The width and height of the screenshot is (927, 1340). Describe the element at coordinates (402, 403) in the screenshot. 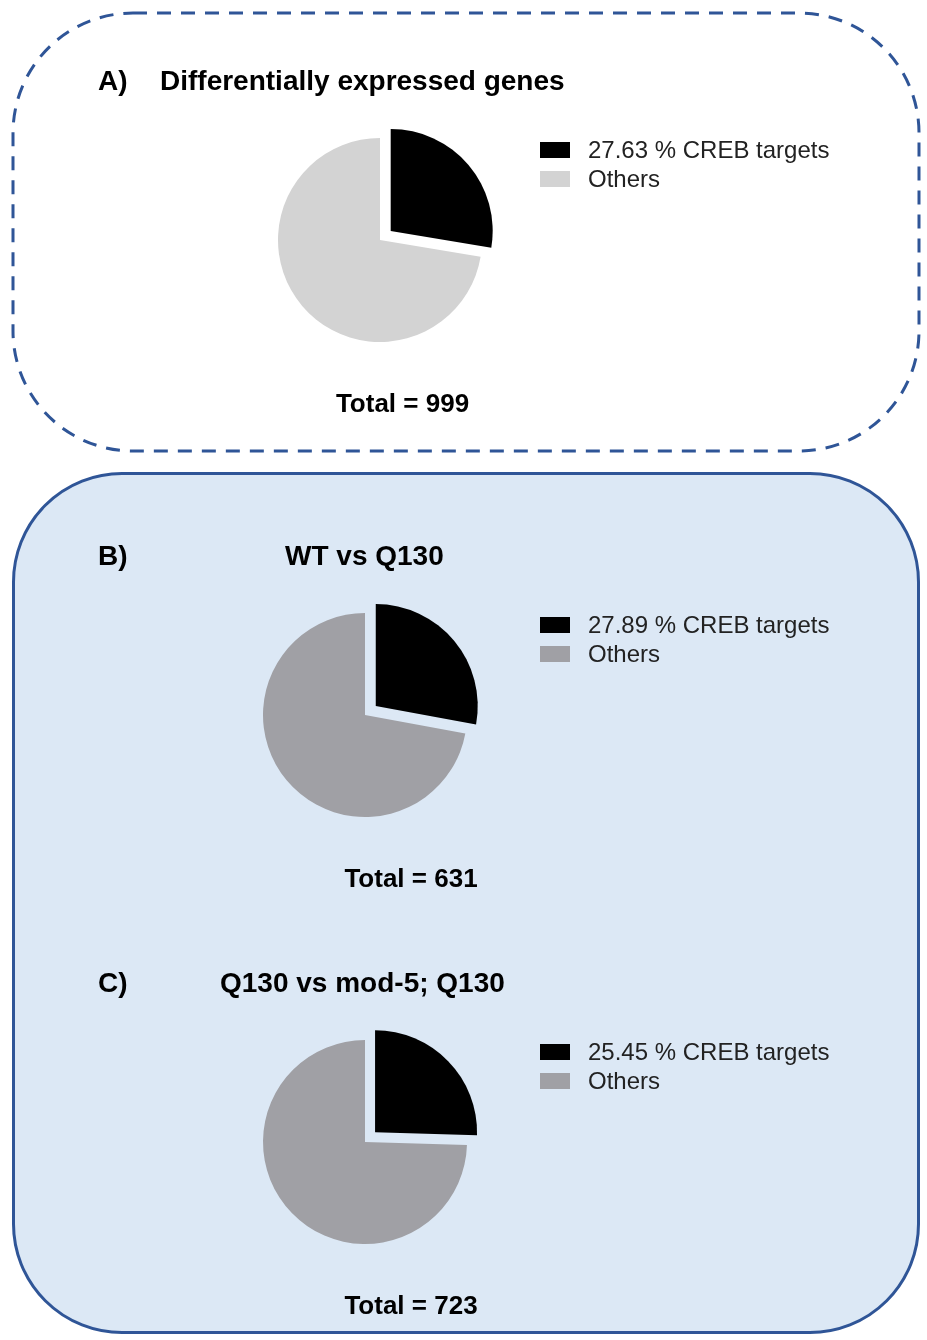

I see `text: Total = 999` at that location.